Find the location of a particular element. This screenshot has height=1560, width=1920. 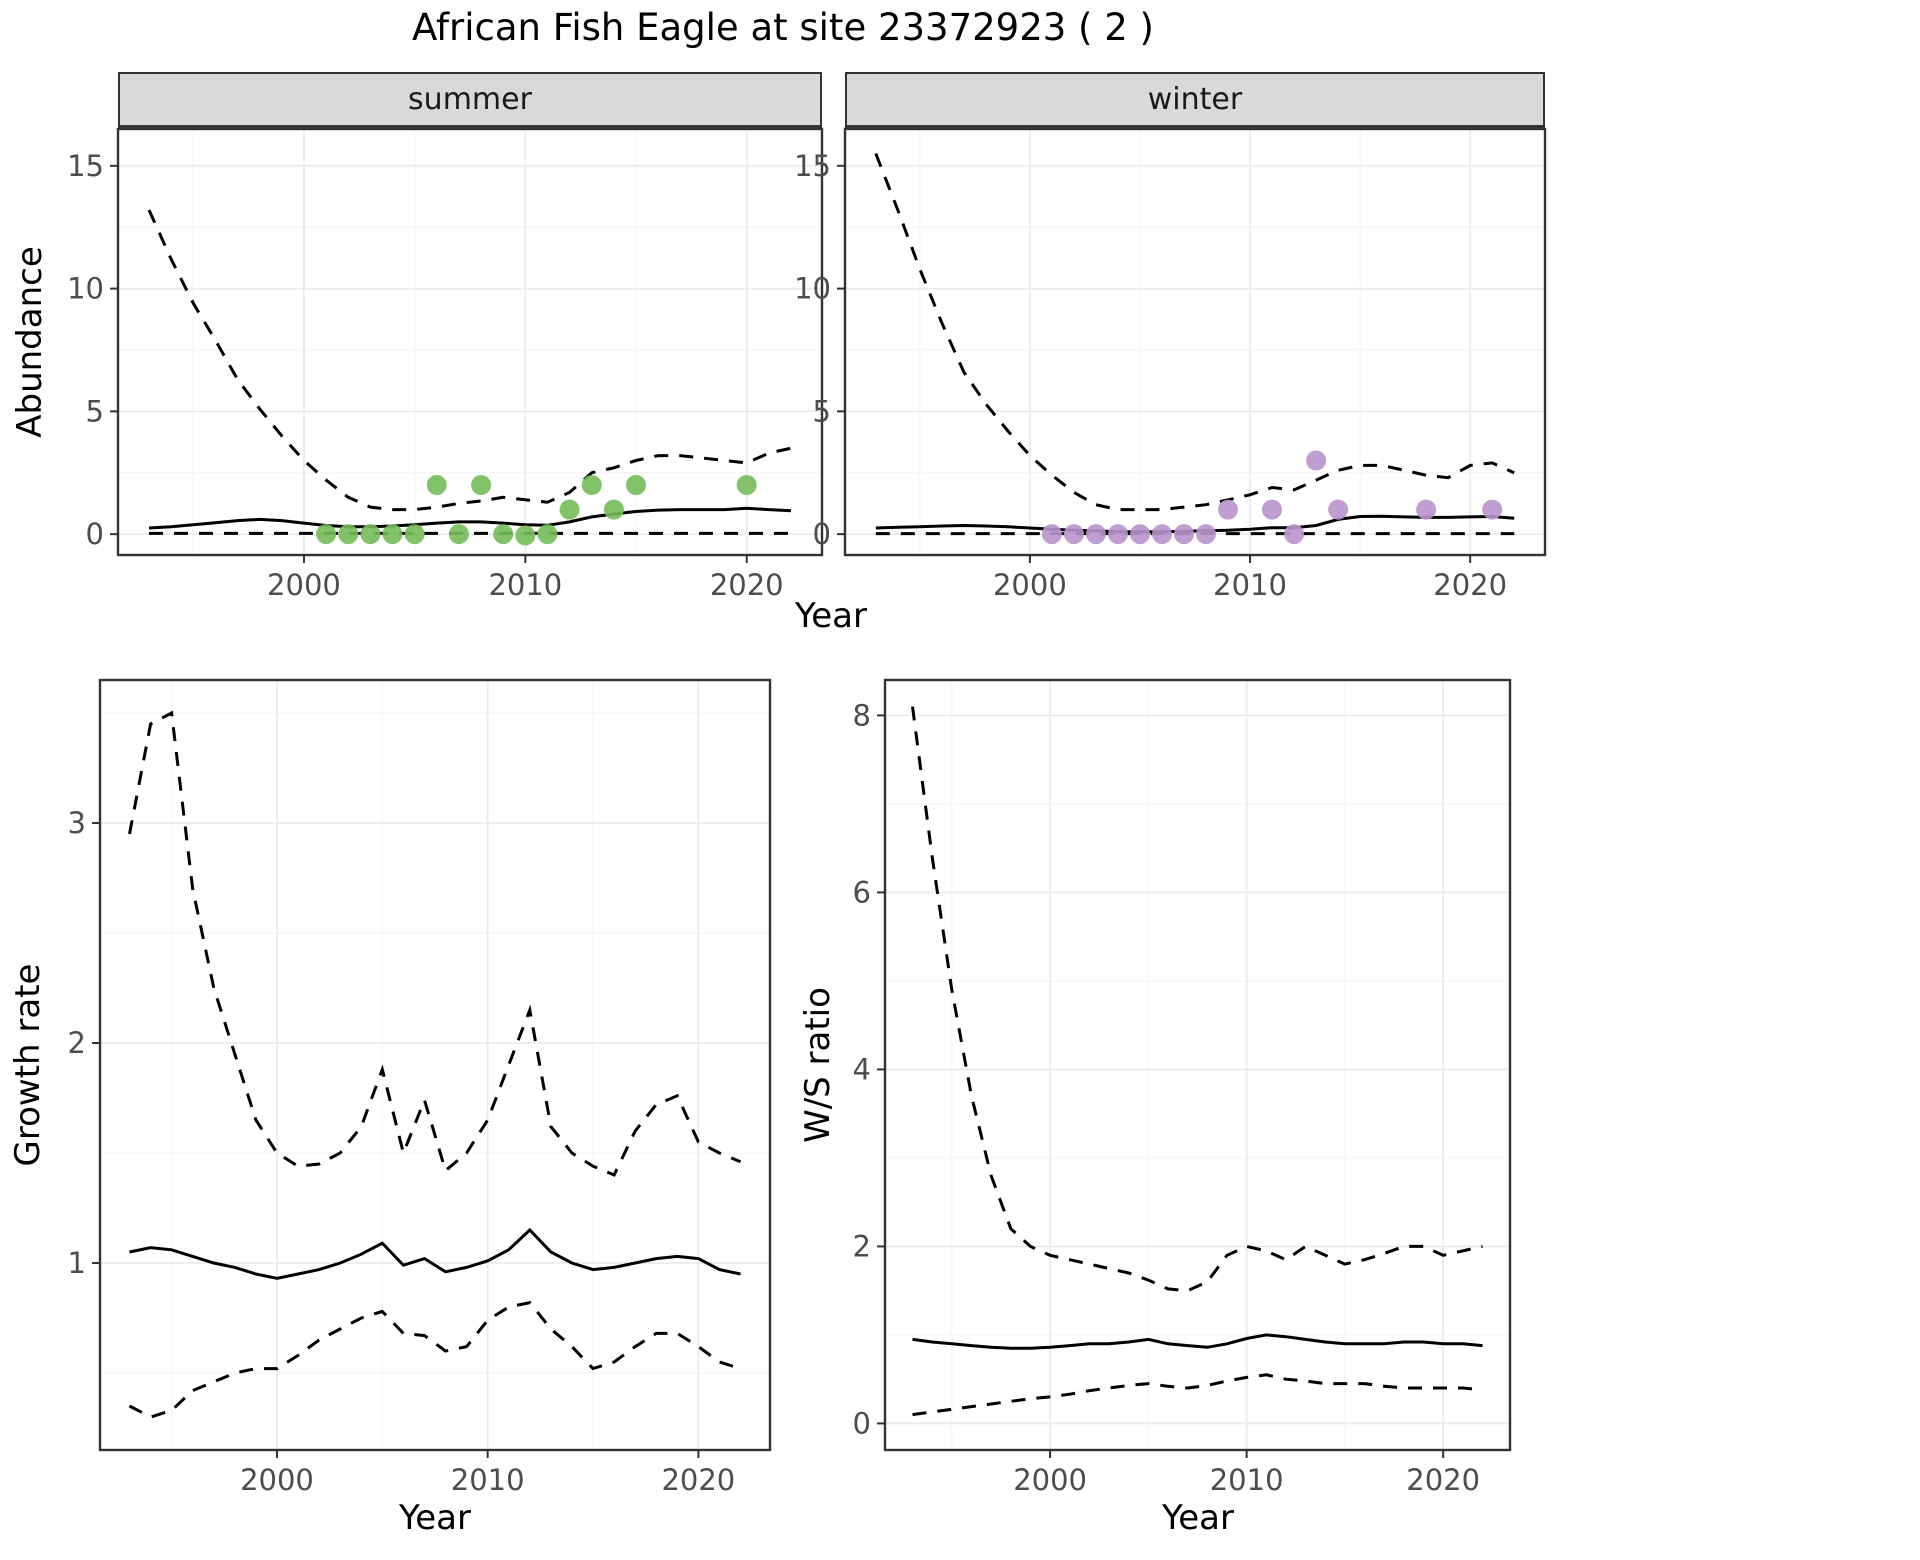

summer-panel-bg is located at coordinates (470, 342).